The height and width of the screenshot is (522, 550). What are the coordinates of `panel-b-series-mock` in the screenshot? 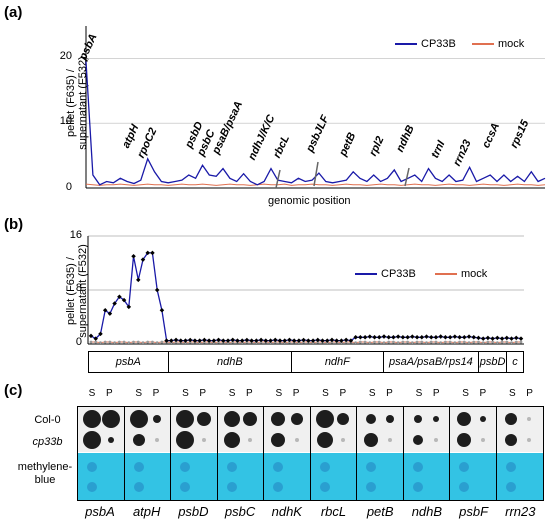 It's located at (306, 342).